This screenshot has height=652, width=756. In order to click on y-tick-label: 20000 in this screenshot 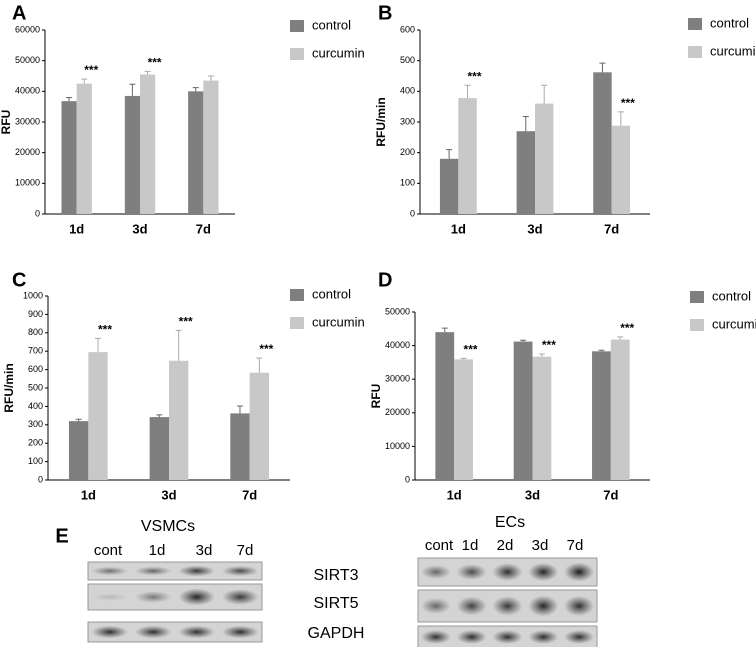, I will do `click(27, 152)`.